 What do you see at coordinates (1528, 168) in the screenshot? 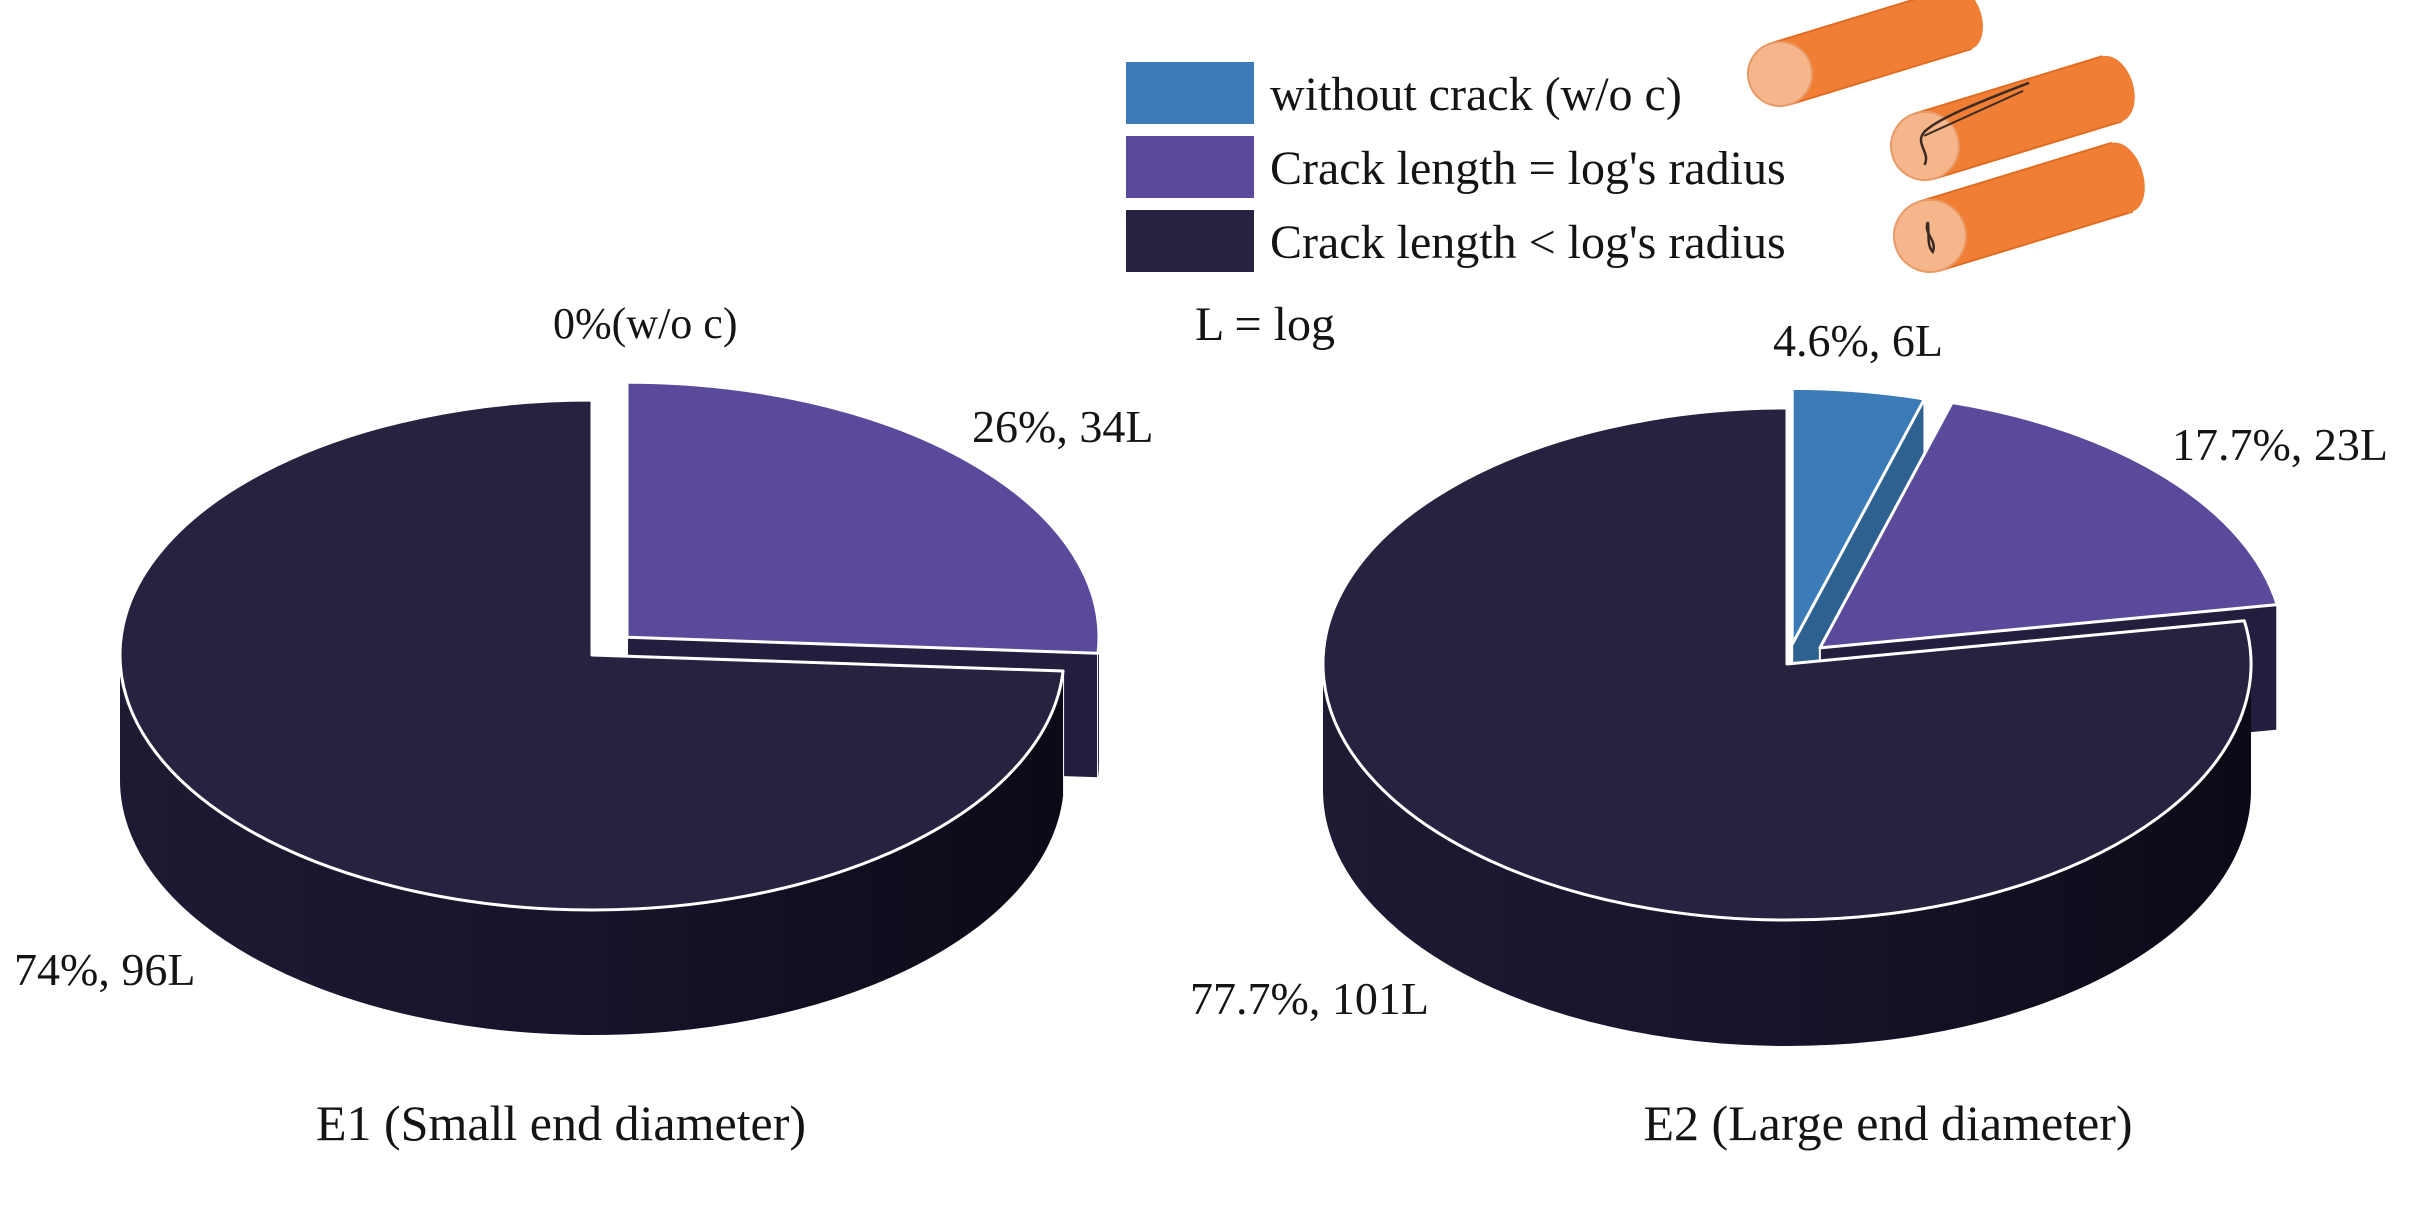
I see `legend-label-long-crack: Crack length = log's radius` at bounding box center [1528, 168].